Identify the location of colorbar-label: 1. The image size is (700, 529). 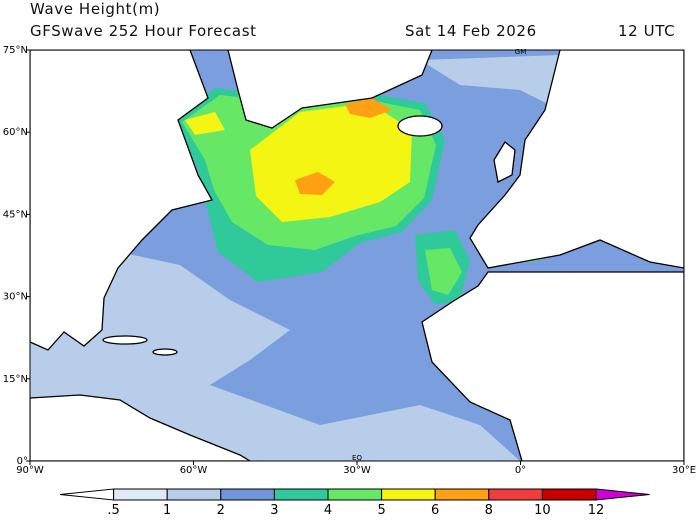
(167, 510).